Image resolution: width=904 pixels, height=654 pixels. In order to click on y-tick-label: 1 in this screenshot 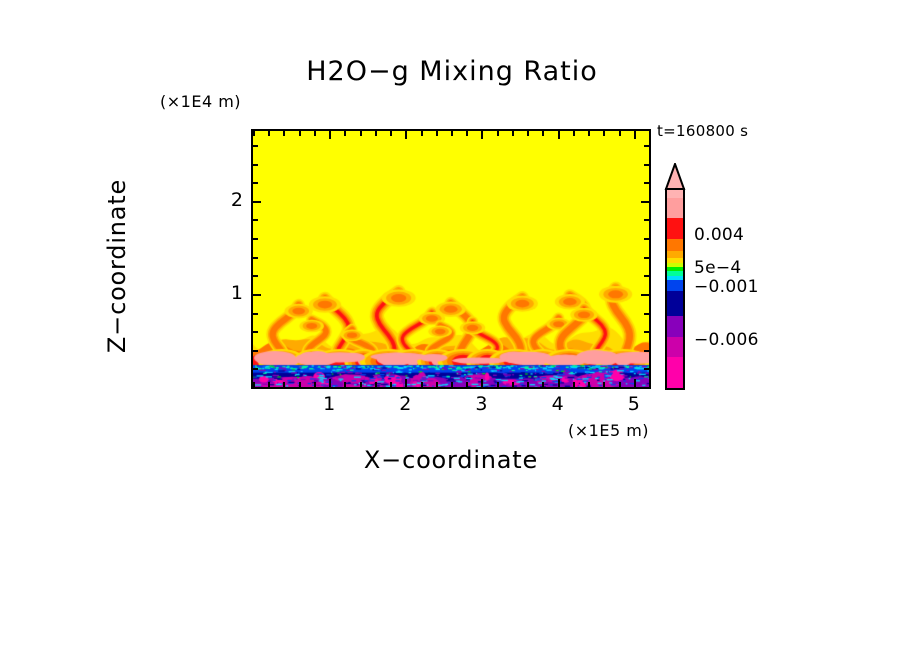, I will do `click(236, 292)`.